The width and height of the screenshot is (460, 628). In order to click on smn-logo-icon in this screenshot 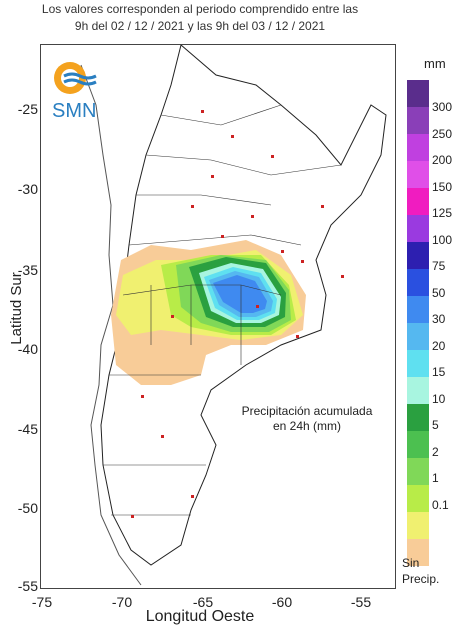, I will do `click(75, 78)`.